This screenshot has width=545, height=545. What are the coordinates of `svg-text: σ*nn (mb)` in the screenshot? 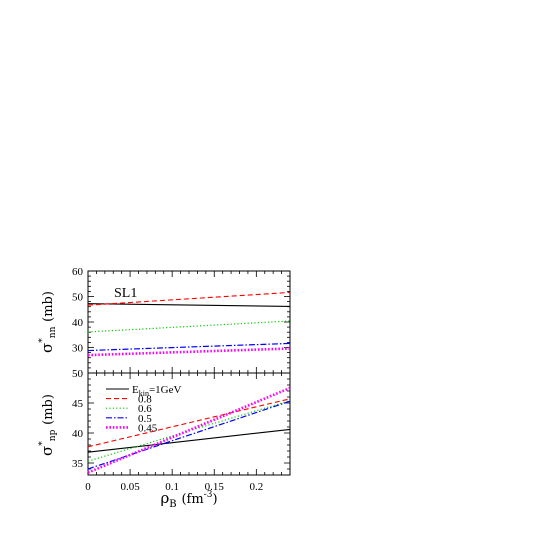 It's located at (48, 322).